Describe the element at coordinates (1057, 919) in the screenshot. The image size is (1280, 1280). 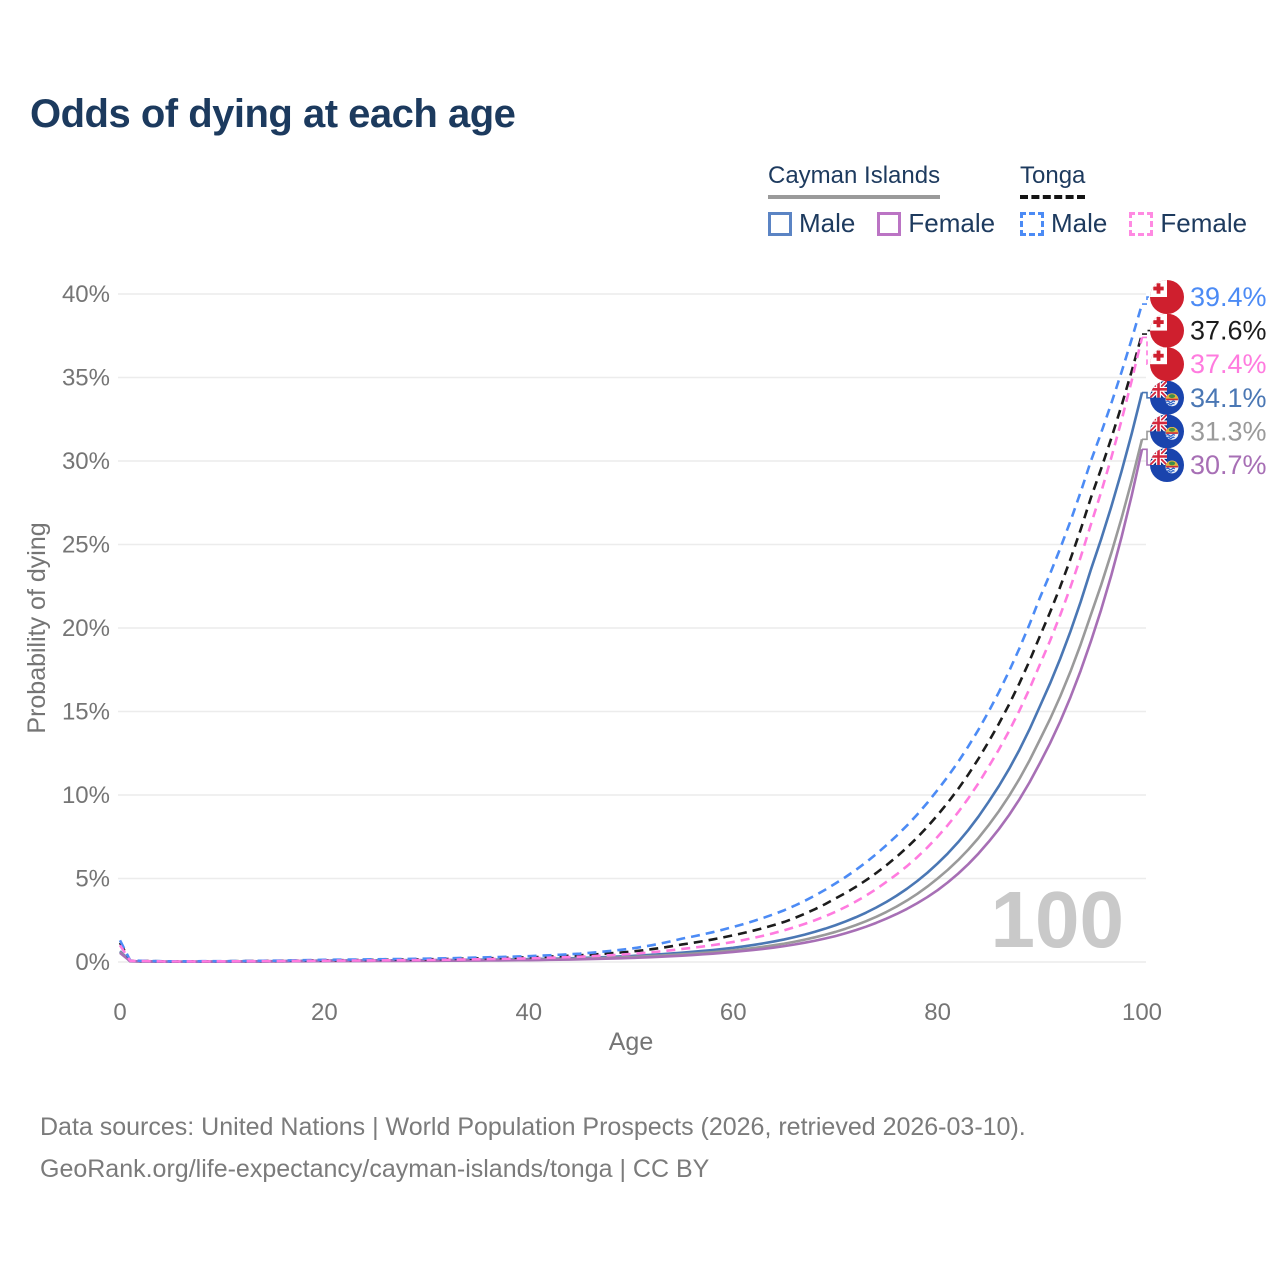
I see `age-watermark: 100` at that location.